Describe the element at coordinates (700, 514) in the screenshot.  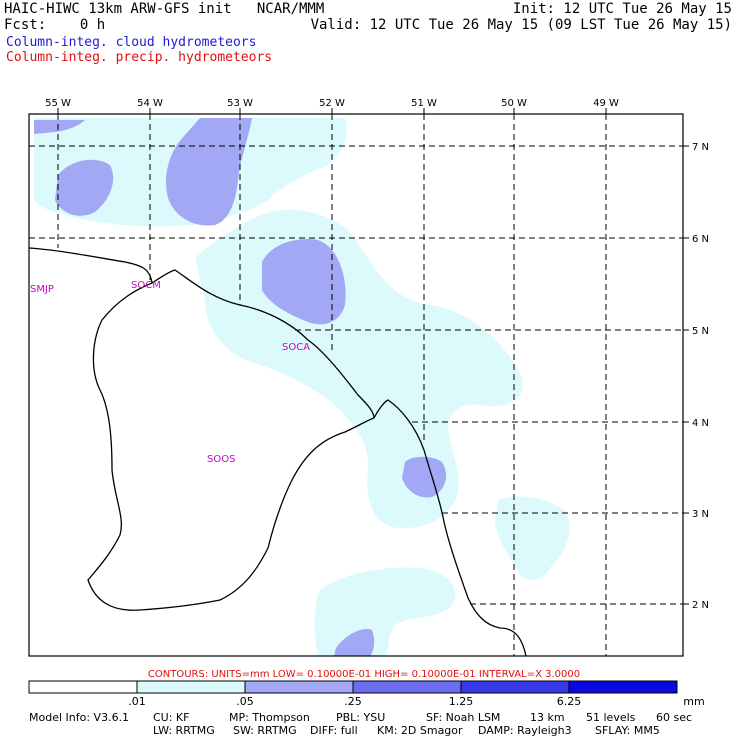
I see `lat-label: 3 N` at that location.